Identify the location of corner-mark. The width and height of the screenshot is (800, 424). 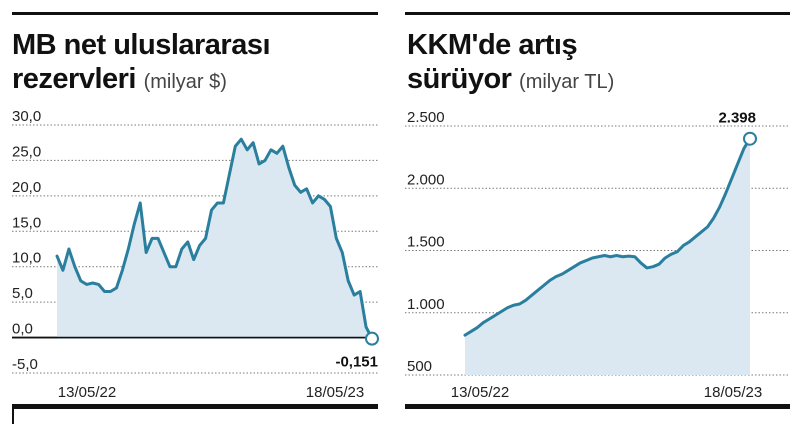
(13, 416).